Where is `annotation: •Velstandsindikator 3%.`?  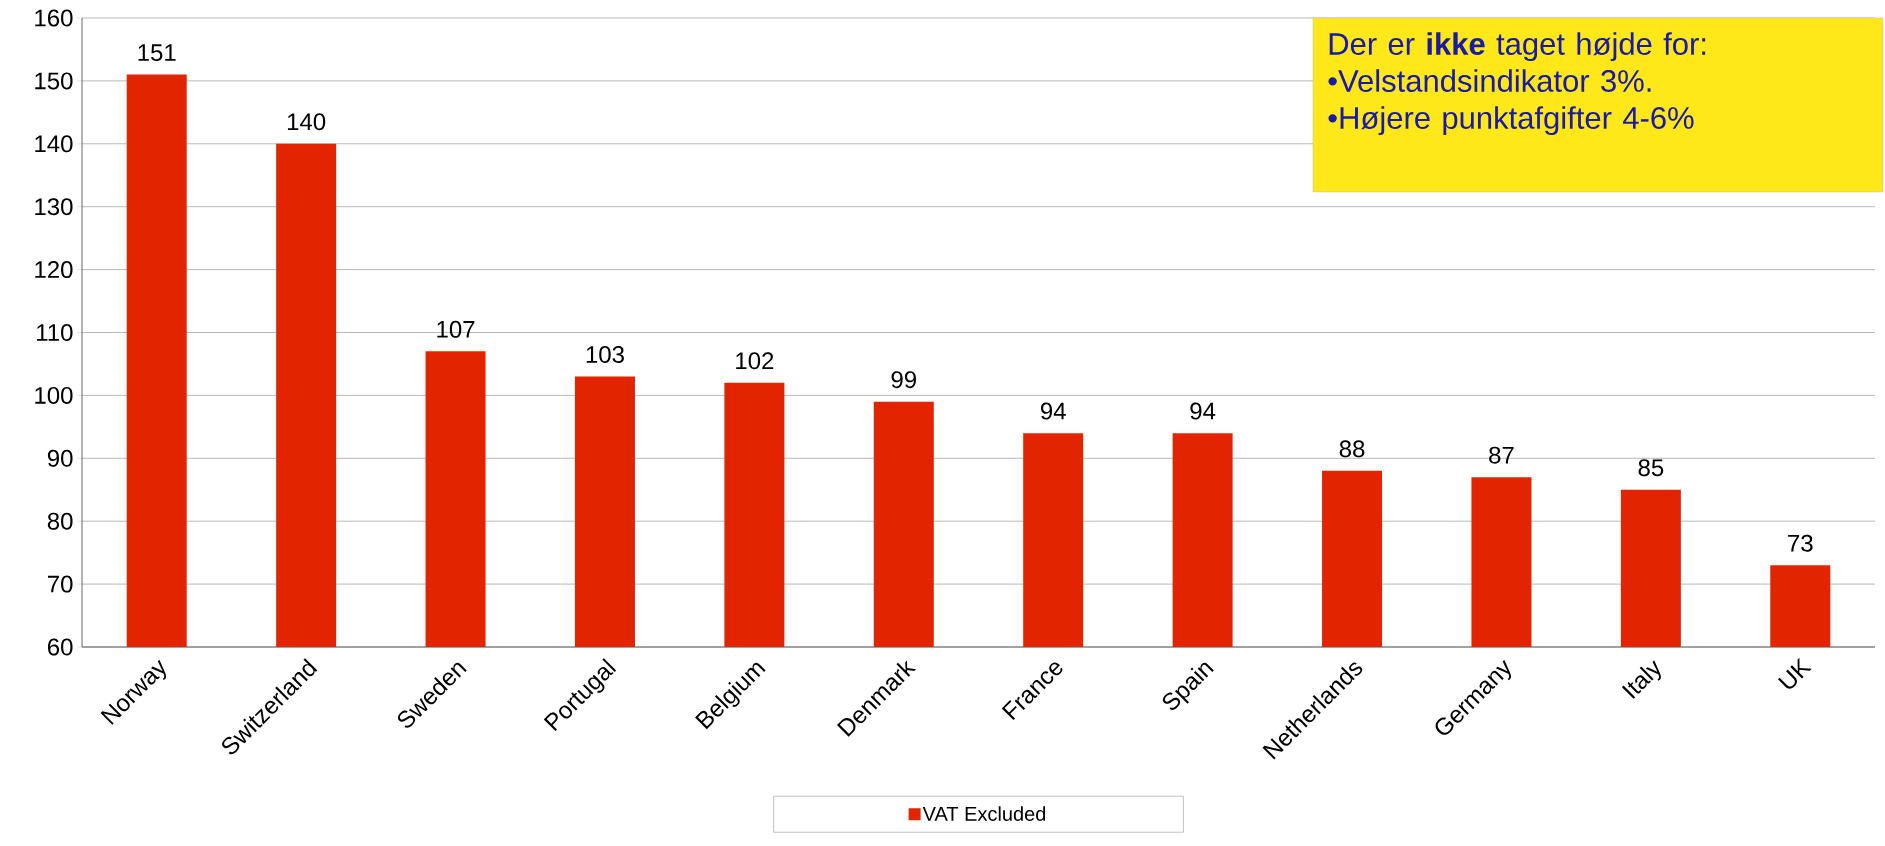 annotation: •Velstandsindikator 3%. is located at coordinates (1489, 80).